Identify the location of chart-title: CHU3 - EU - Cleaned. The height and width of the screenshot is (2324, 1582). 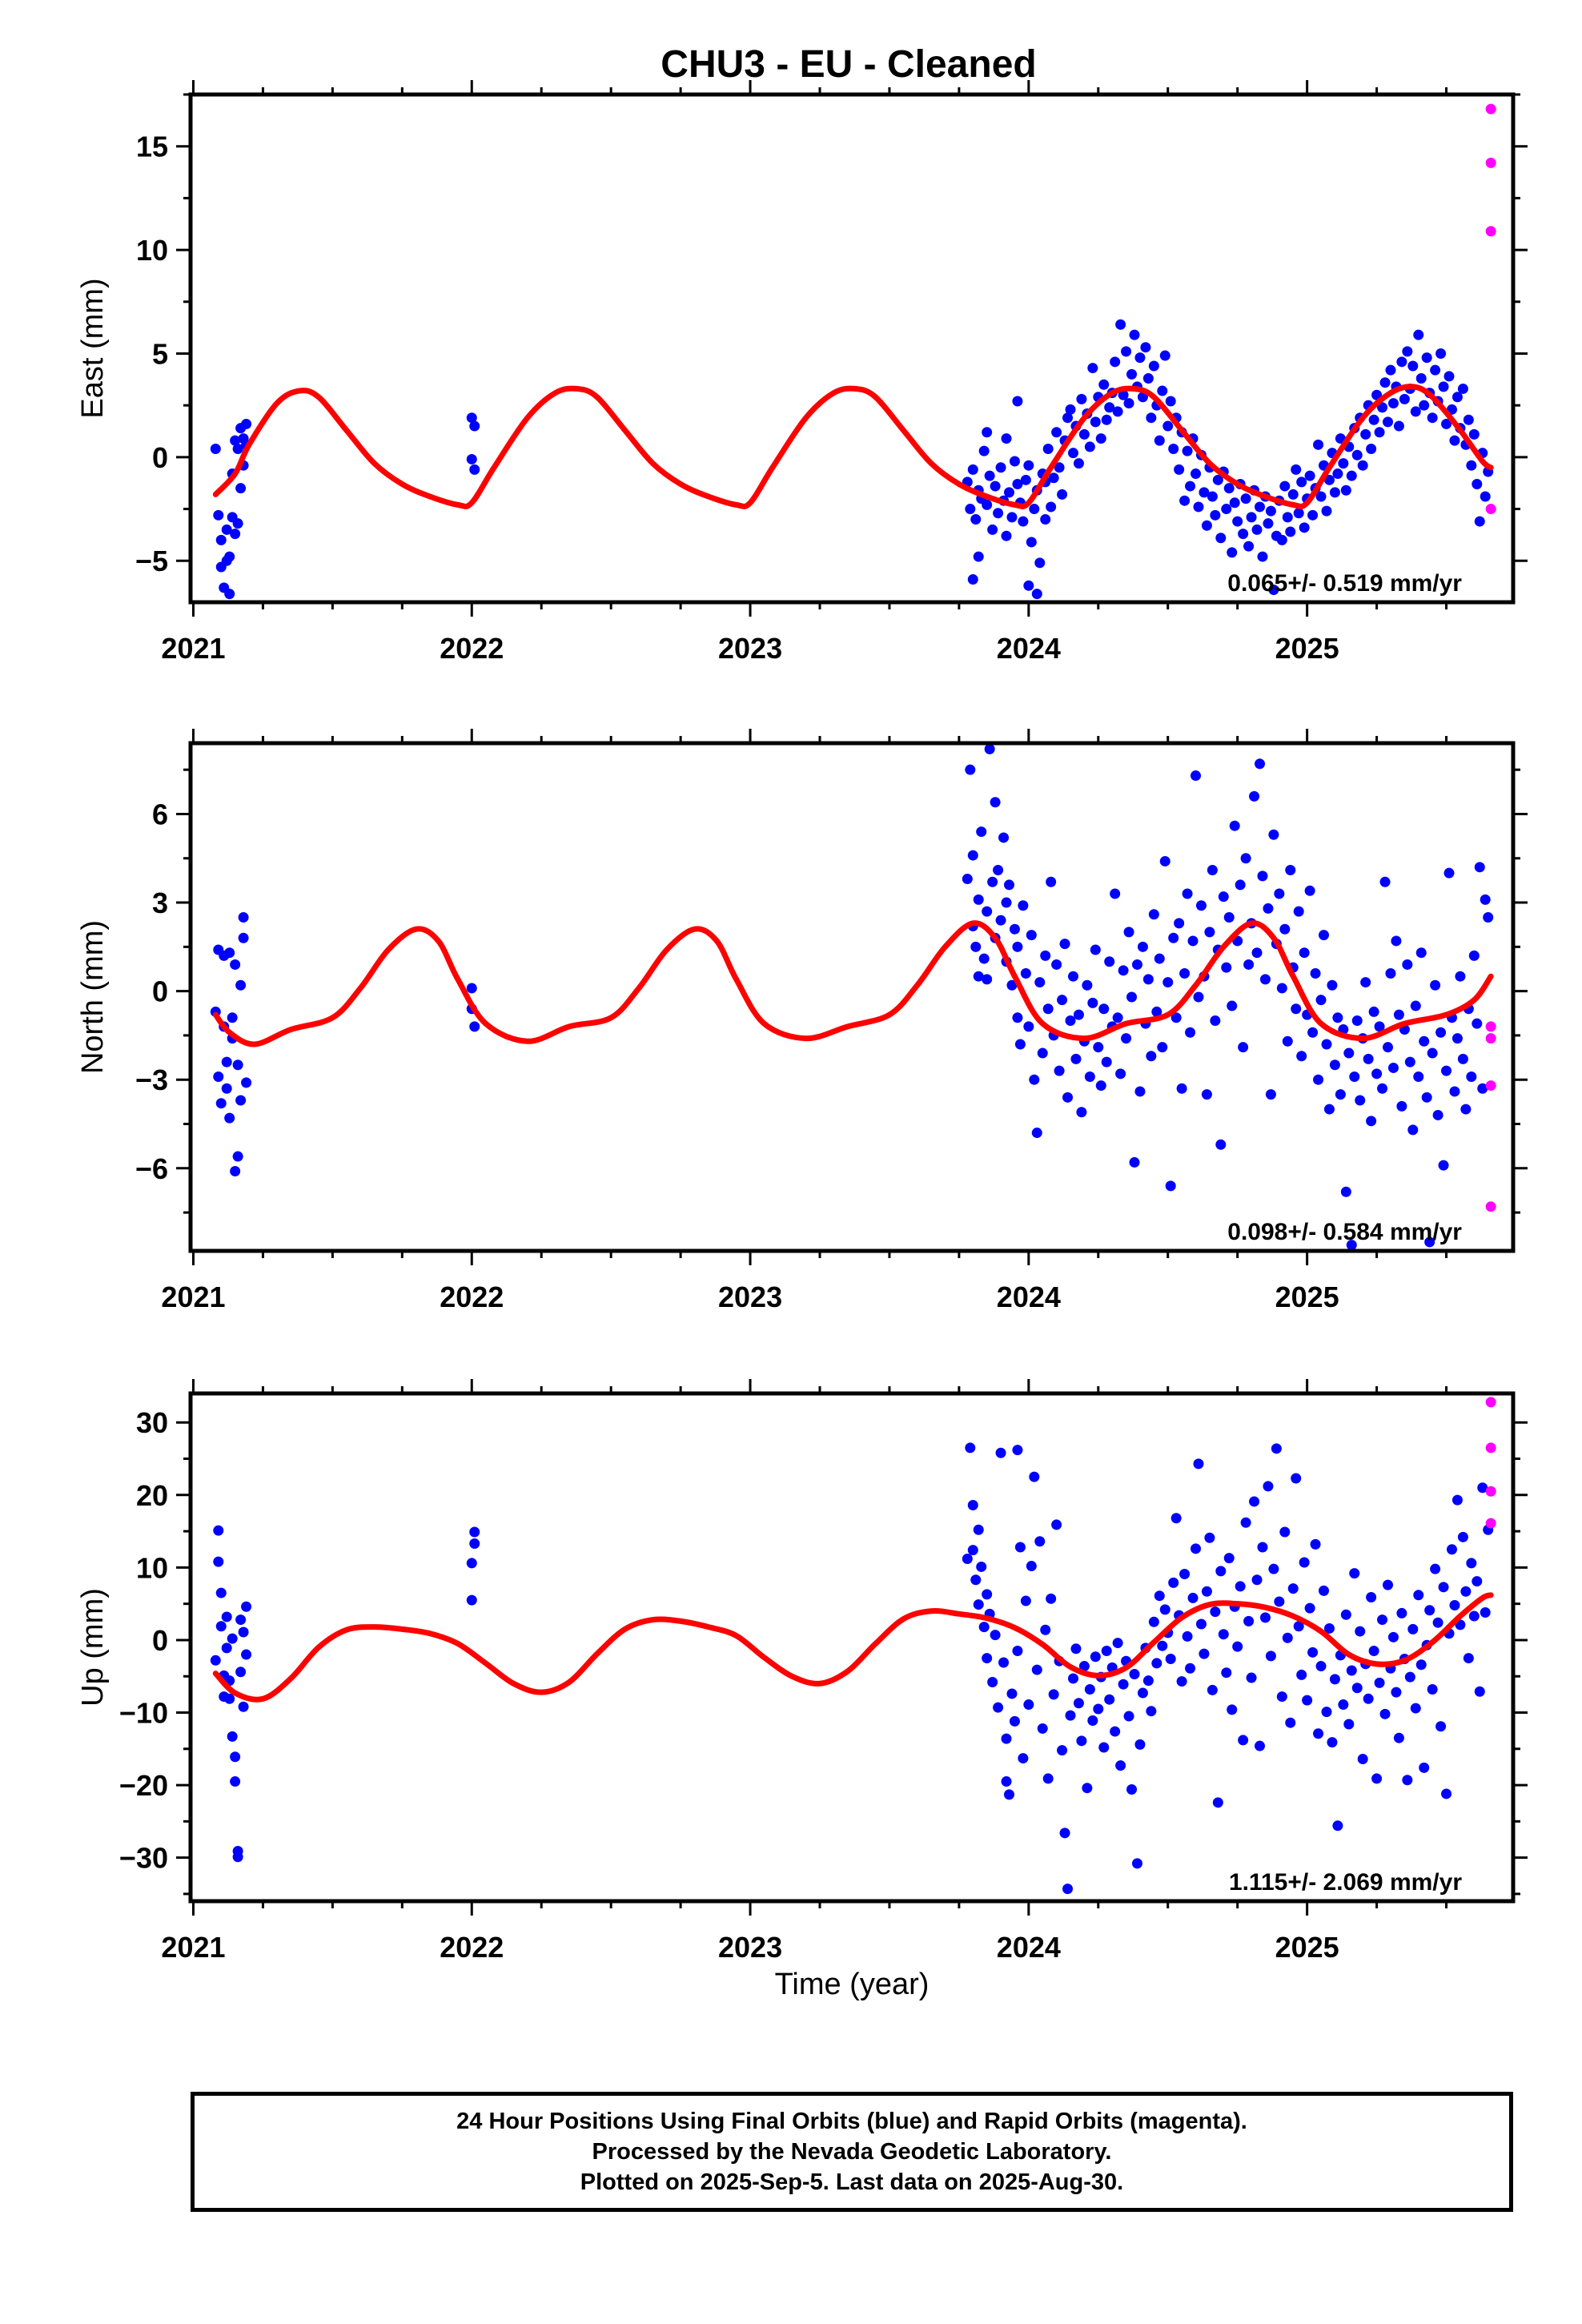
(848, 64).